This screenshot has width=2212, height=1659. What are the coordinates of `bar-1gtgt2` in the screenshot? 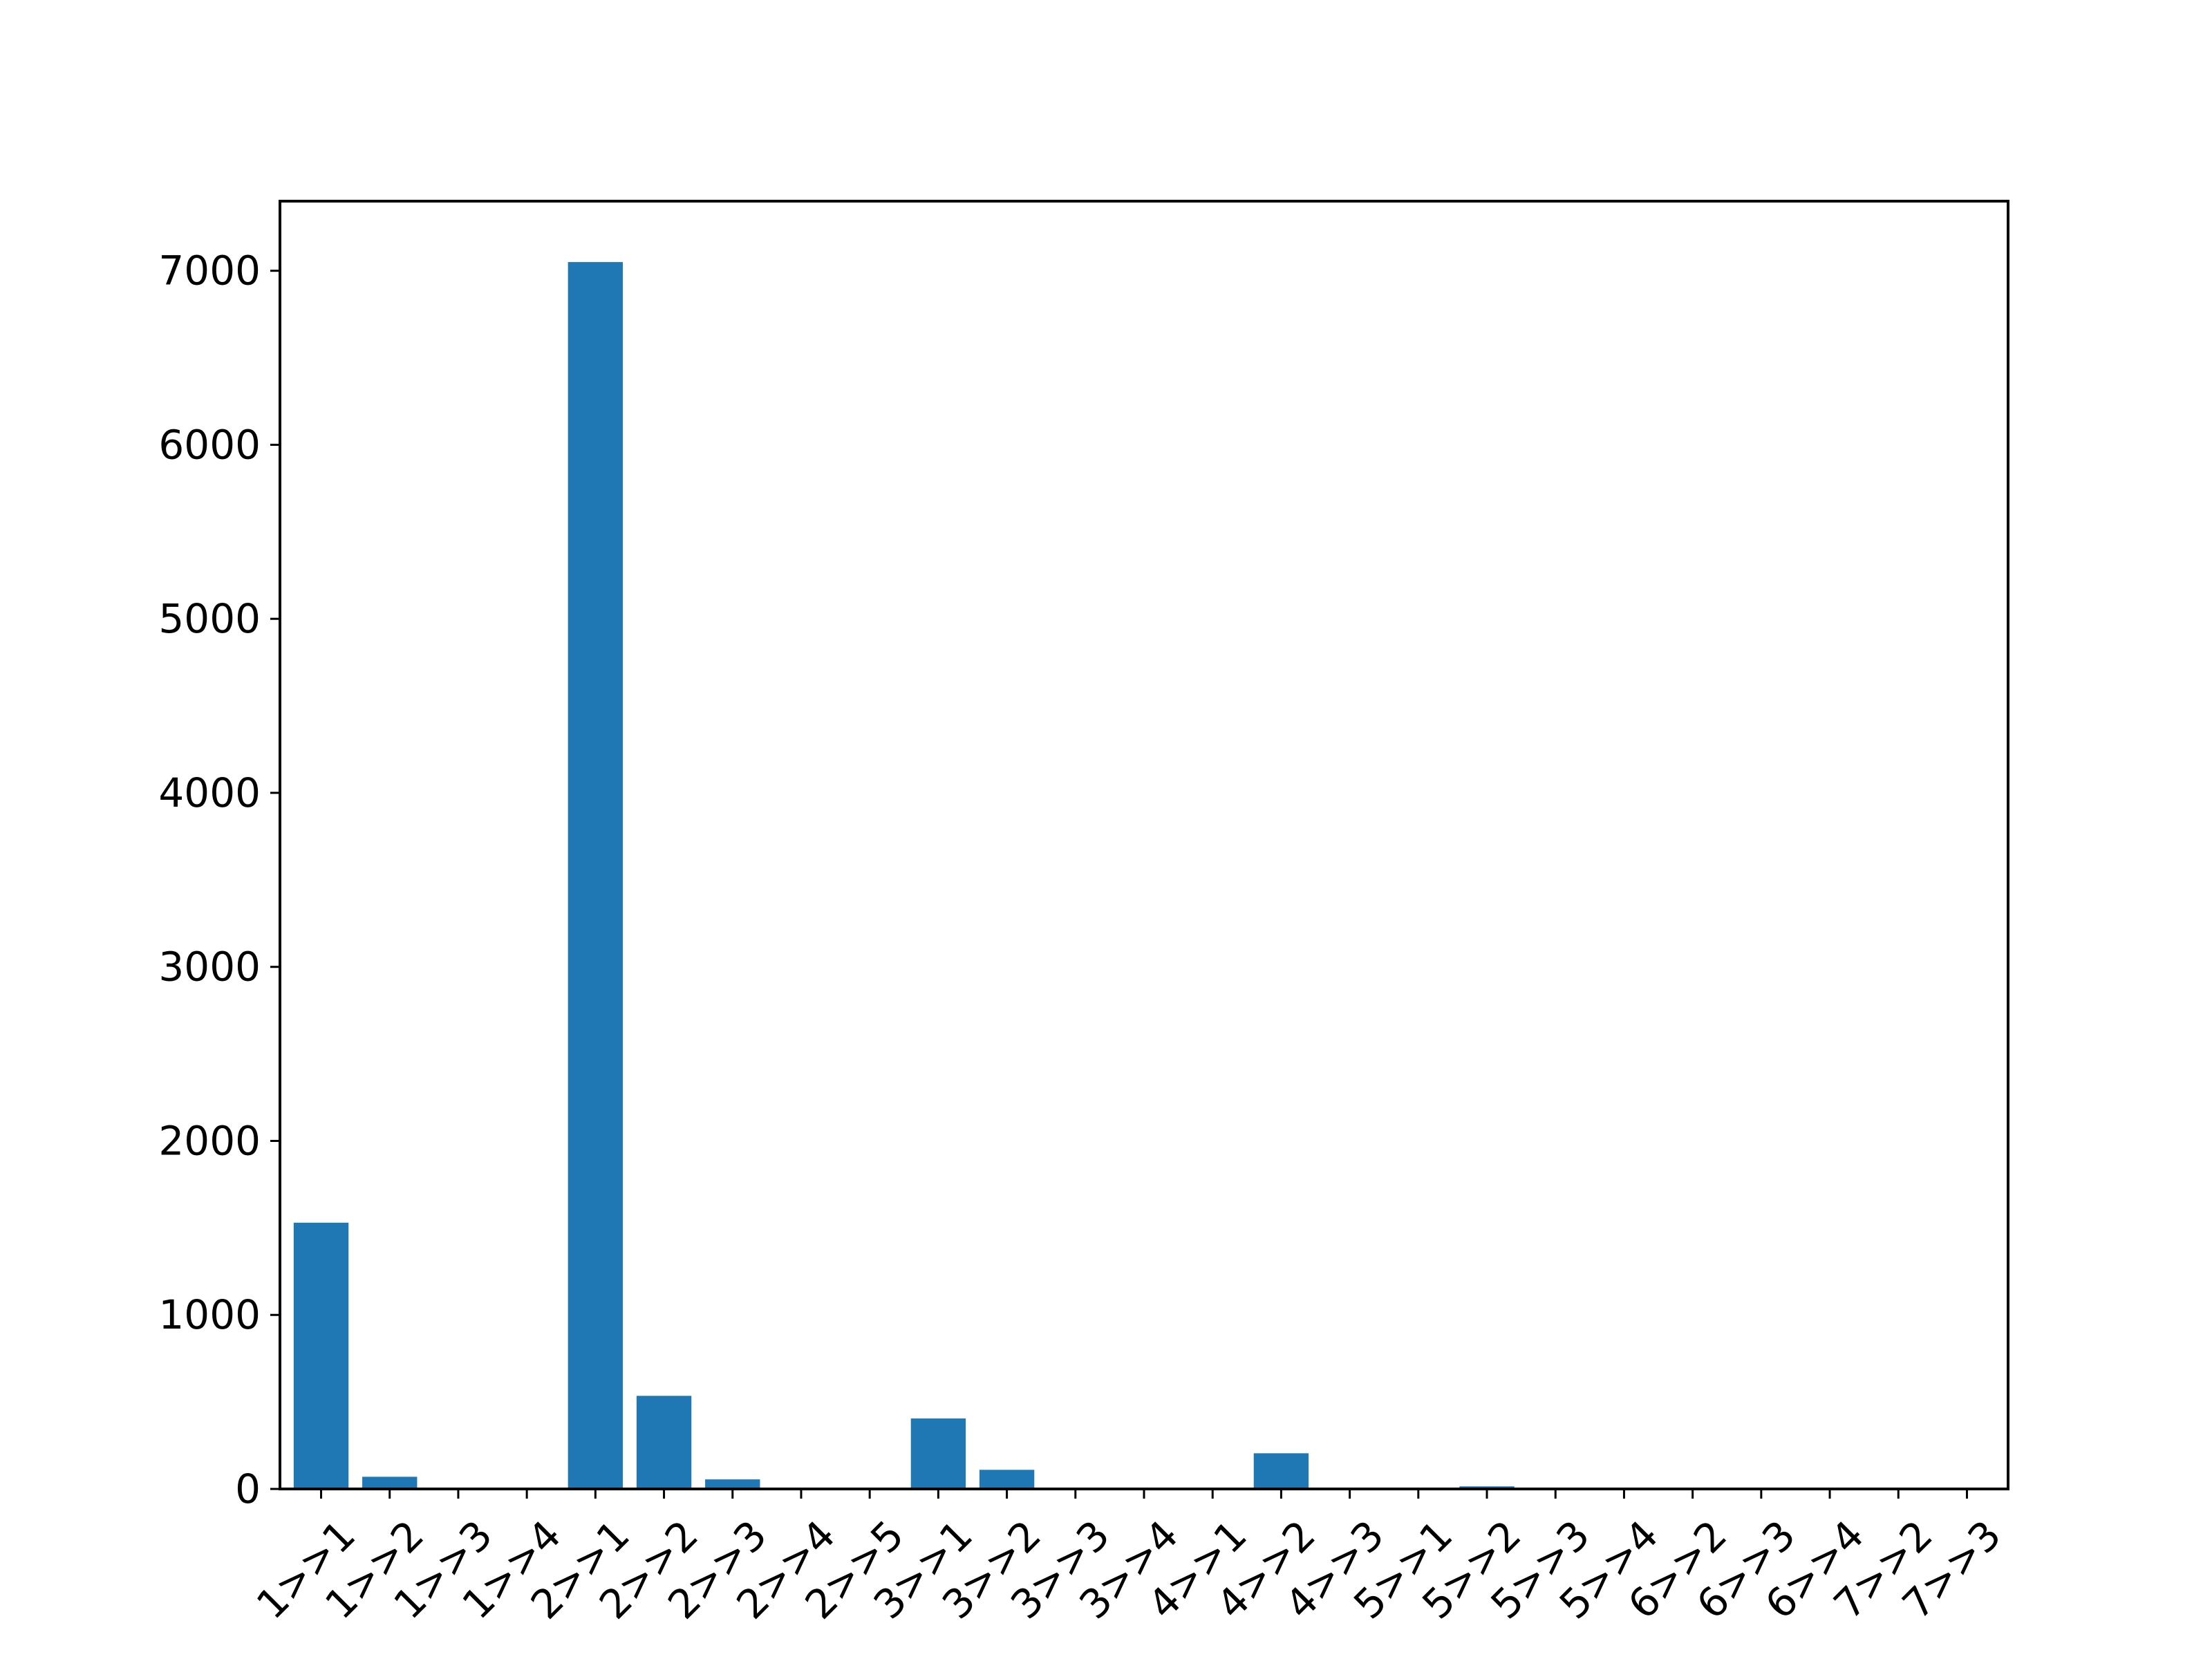 It's located at (390, 1483).